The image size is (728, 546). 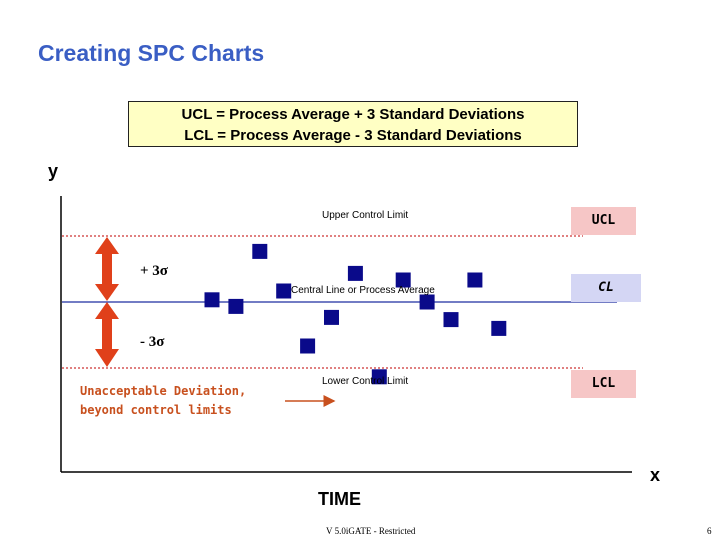 What do you see at coordinates (151, 53) in the screenshot?
I see `slide-title: Creating SPC Charts` at bounding box center [151, 53].